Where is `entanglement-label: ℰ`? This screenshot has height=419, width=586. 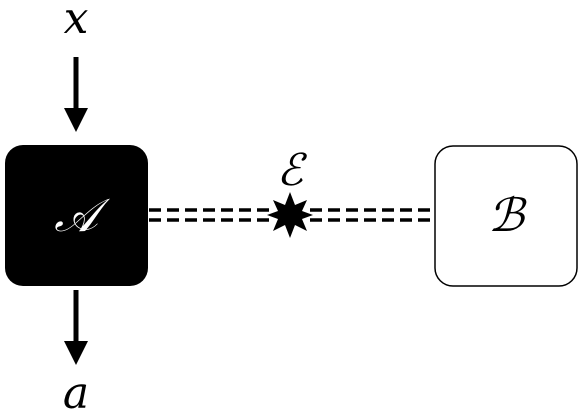 entanglement-label: ℰ is located at coordinates (292, 170).